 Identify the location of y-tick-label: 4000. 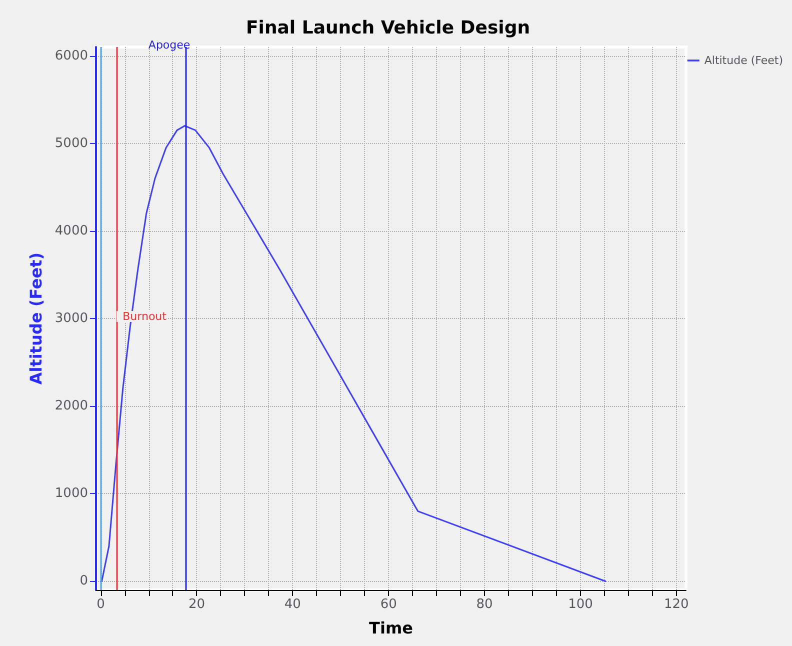
(71, 230).